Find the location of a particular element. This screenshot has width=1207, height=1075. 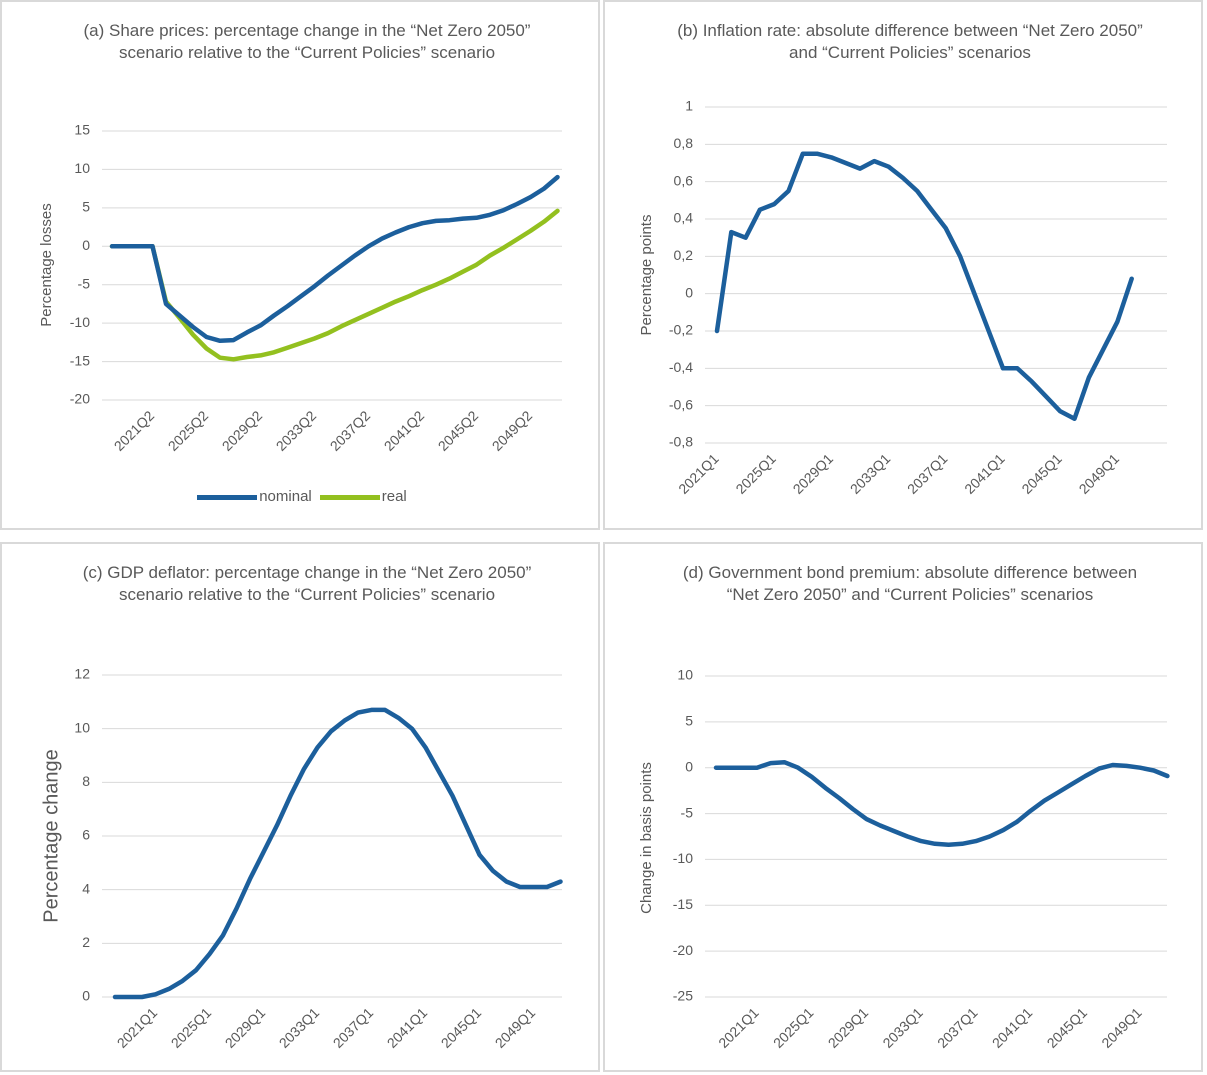

x-tick-label: 2033Q2 is located at coordinates (296, 430).